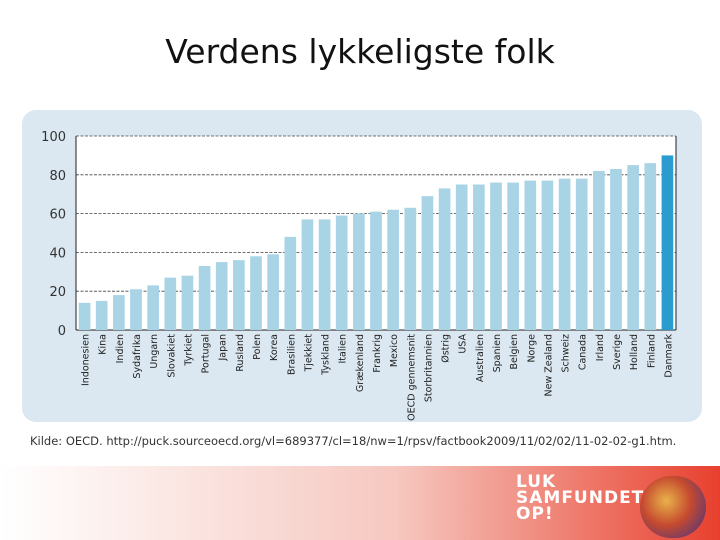 The height and width of the screenshot is (540, 720). I want to click on bar-australien, so click(479, 257).